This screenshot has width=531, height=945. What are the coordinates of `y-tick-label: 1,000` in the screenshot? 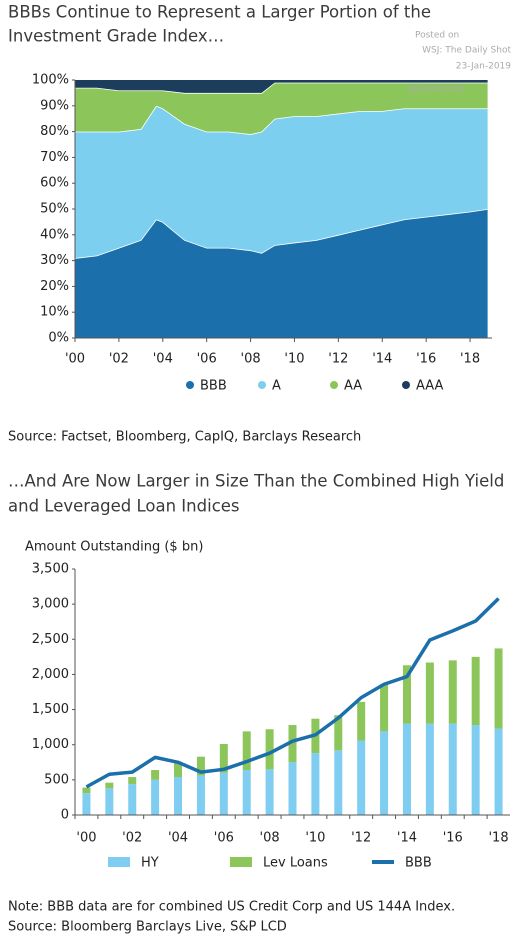 It's located at (50, 744).